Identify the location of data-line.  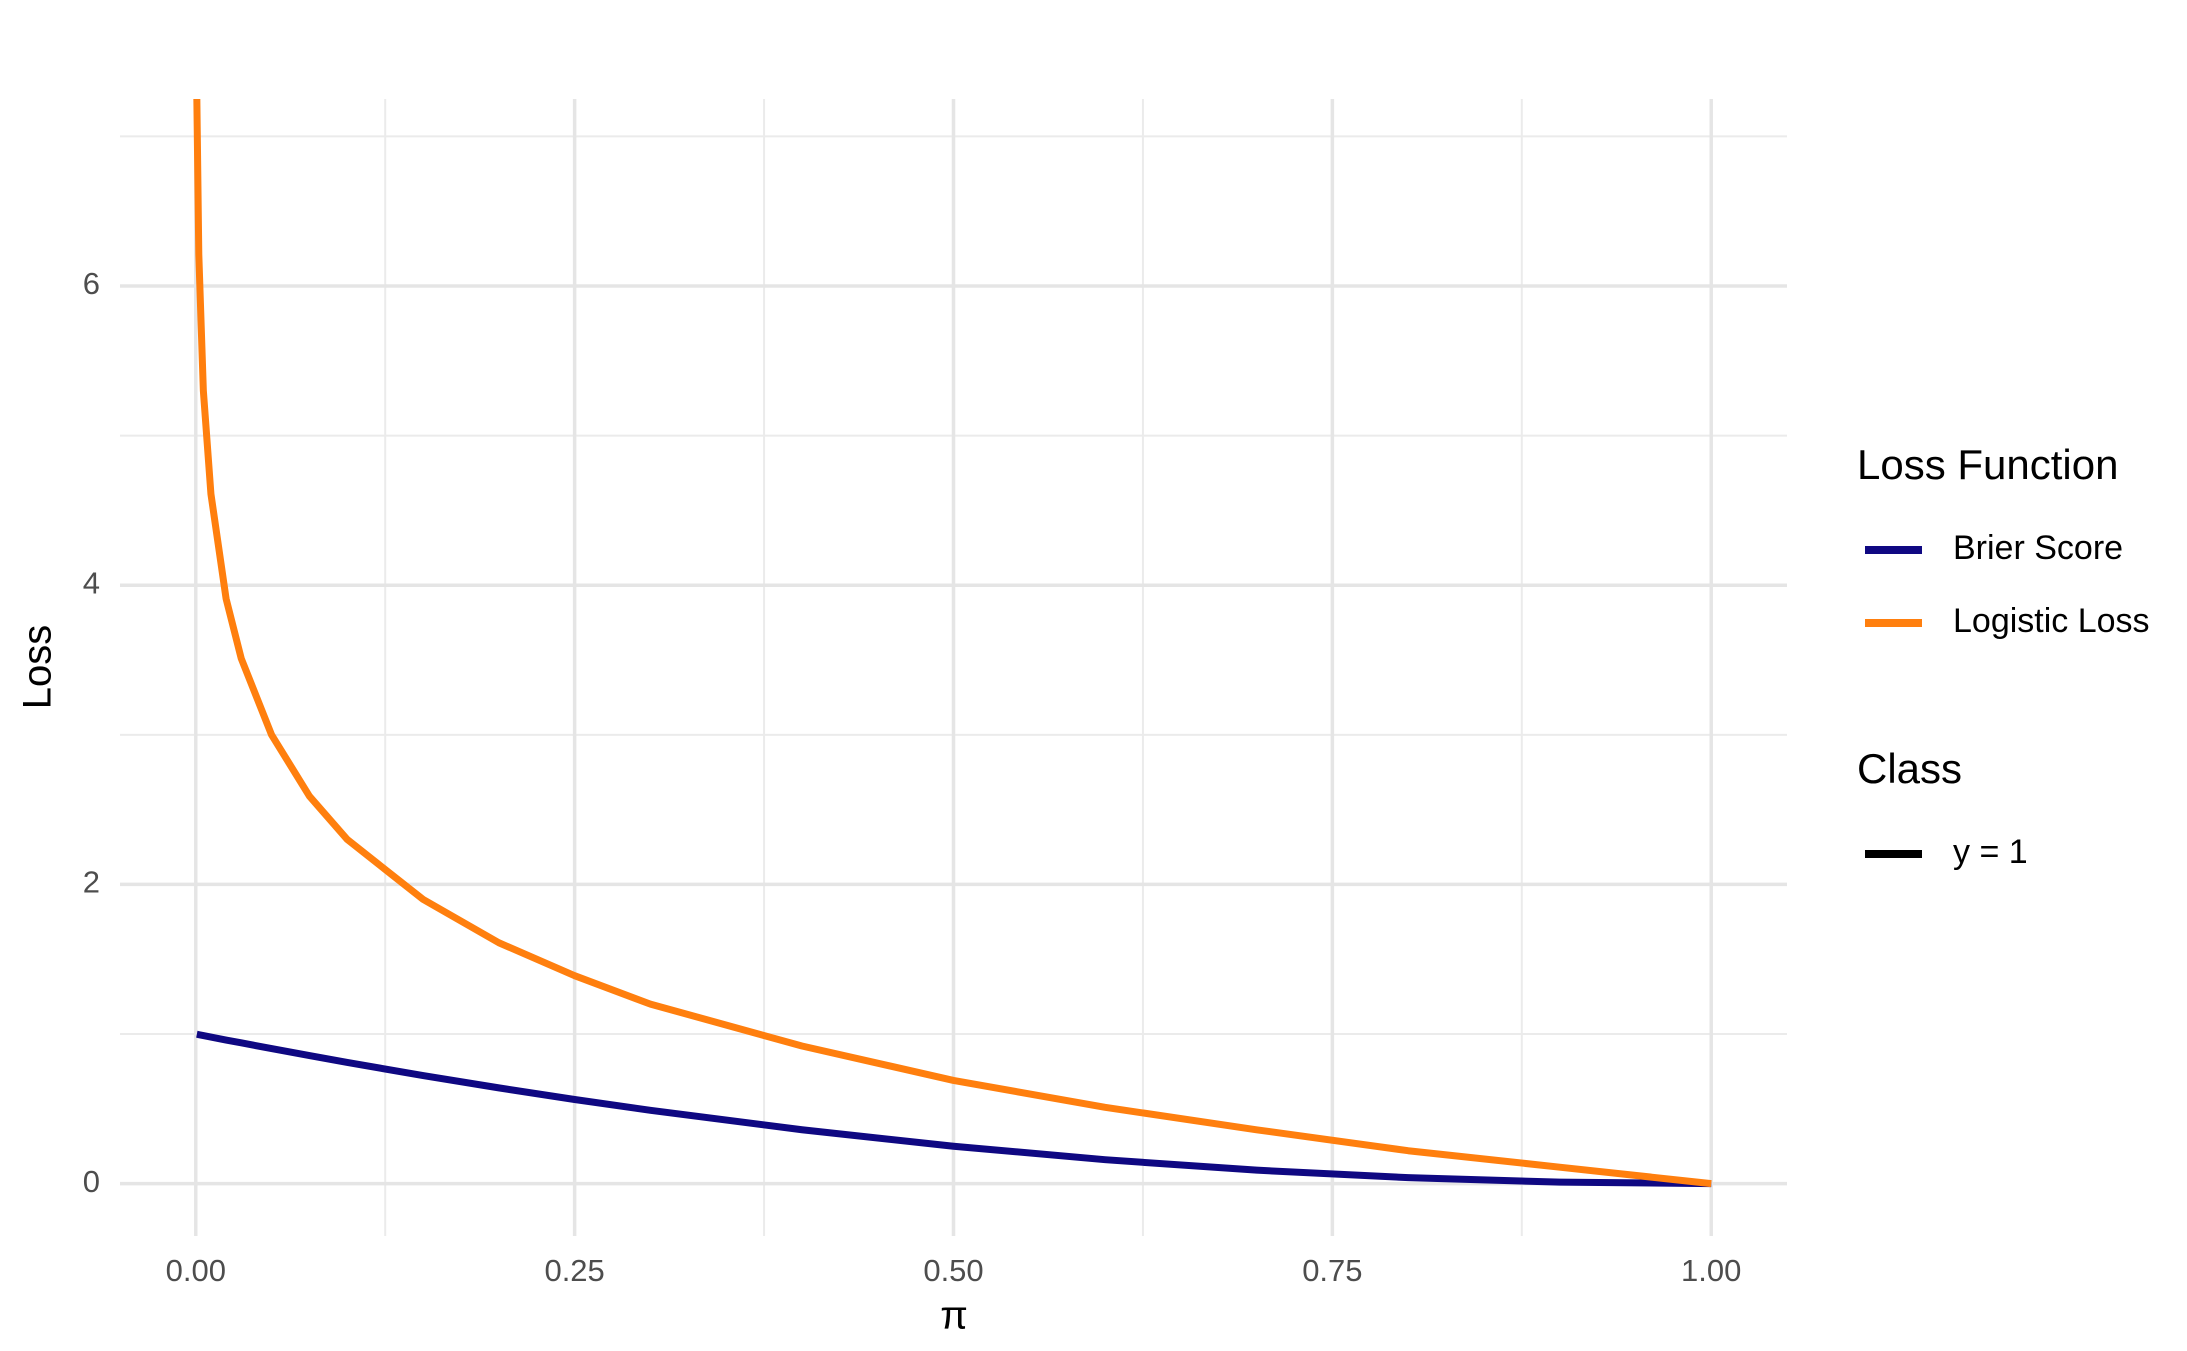
(953, 1109).